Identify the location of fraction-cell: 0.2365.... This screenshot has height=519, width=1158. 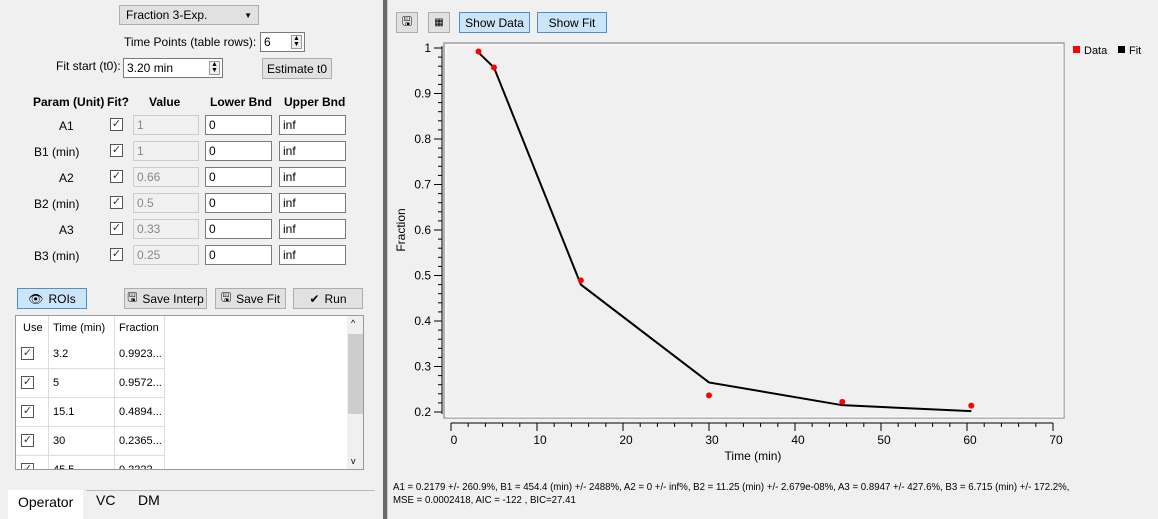
(140, 441).